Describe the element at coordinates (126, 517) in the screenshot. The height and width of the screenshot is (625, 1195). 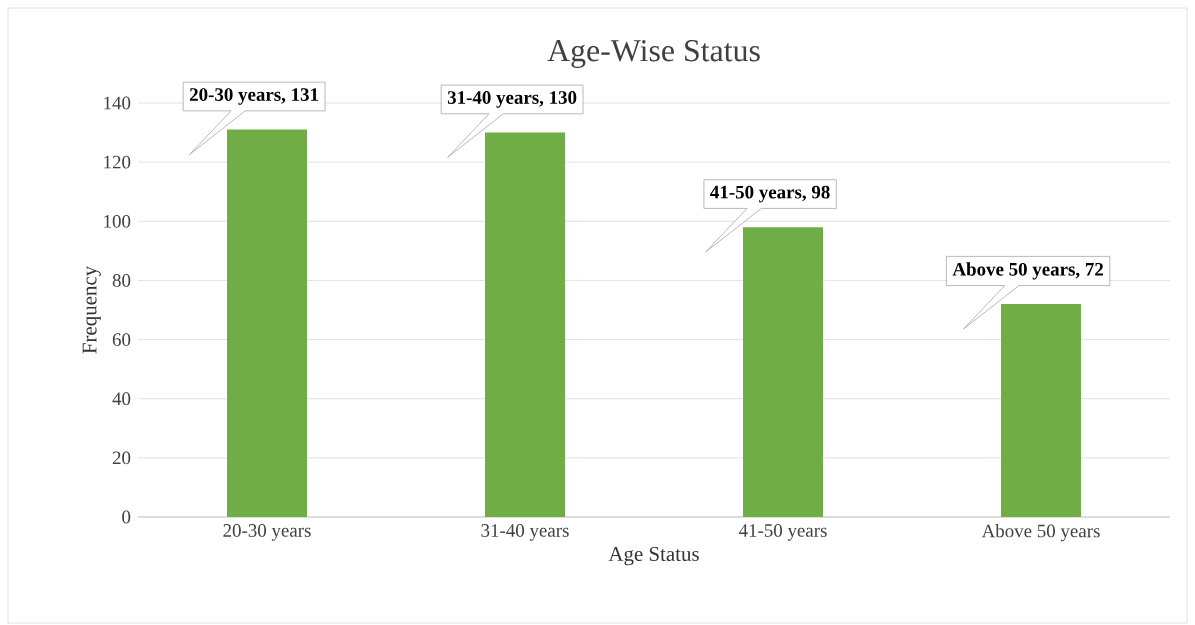
I see `y-tick-label: 0` at that location.